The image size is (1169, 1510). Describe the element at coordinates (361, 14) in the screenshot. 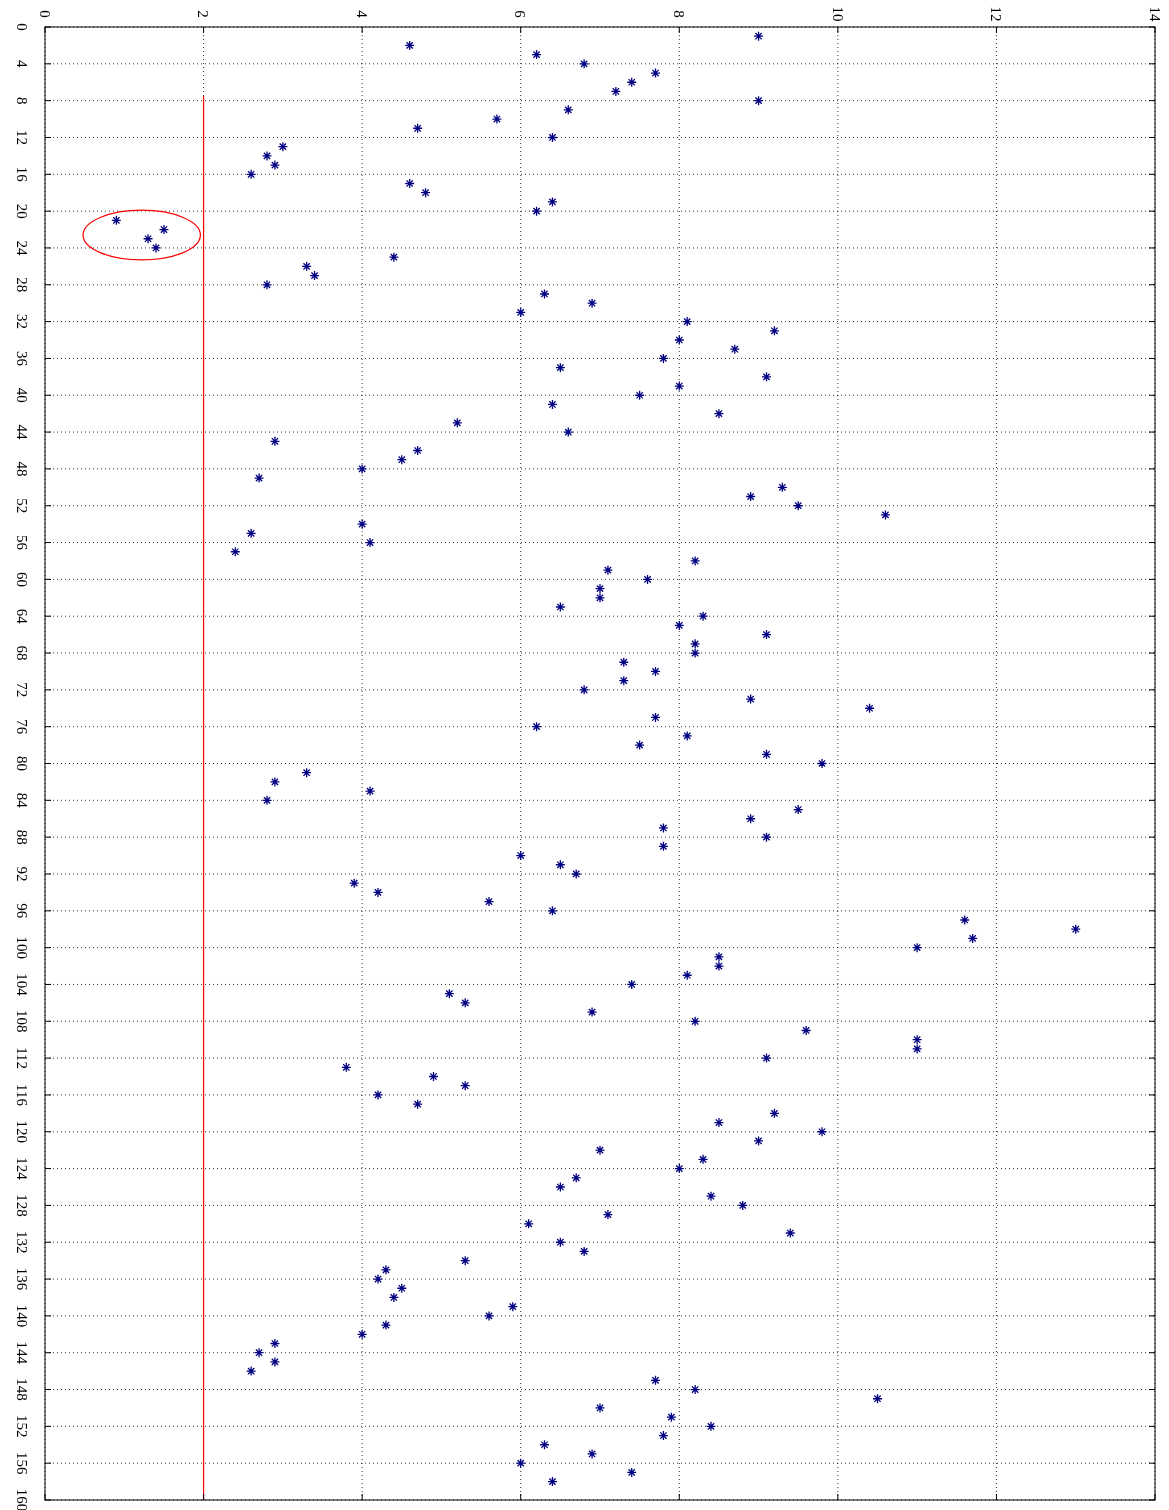

I see `x-tick-label: 4` at that location.